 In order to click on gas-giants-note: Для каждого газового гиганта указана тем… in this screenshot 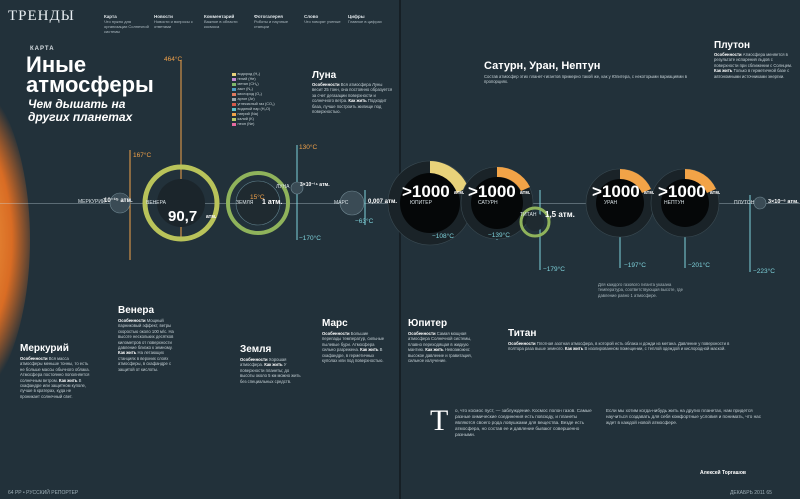, I will do `click(640, 290)`.